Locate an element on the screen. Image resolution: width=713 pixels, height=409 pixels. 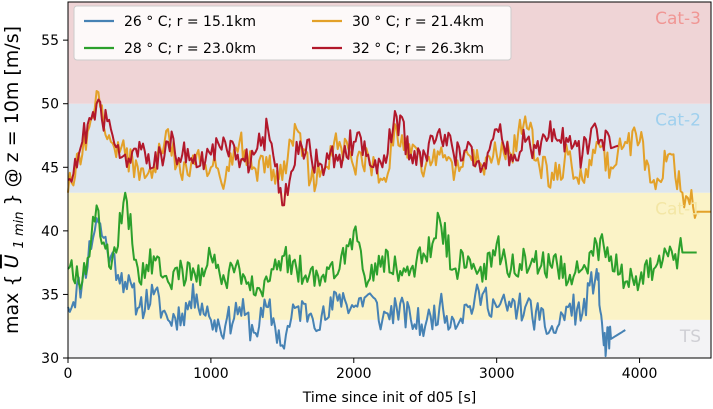
legend-box is located at coordinates (292, 33).